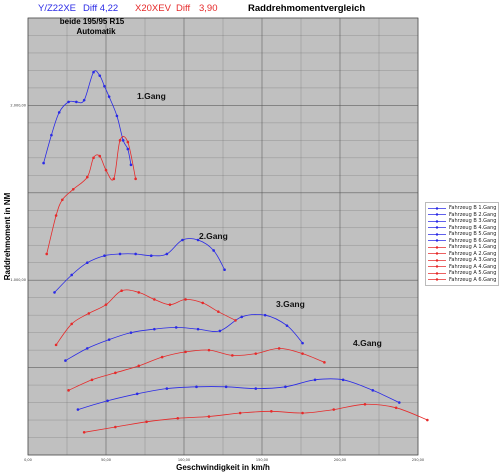  I want to click on legend-item: Fahrzeug B 3.Gang, so click(462, 221).